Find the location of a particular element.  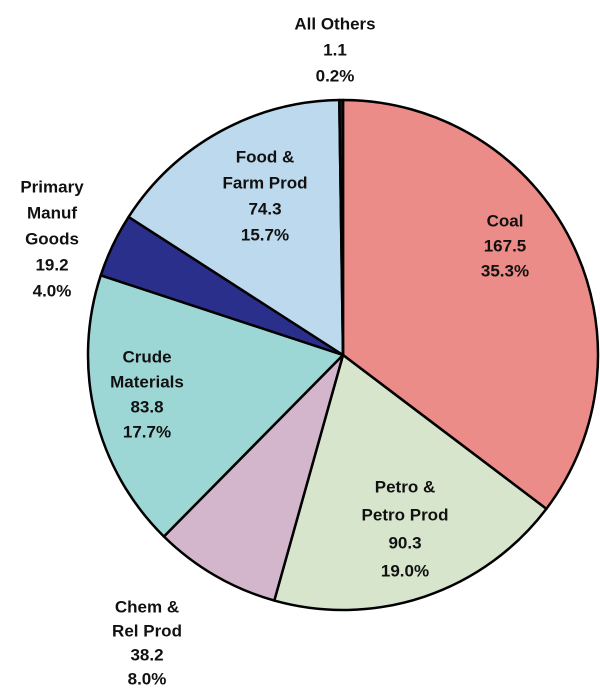

slice-label: Coal is located at coordinates (505, 220).